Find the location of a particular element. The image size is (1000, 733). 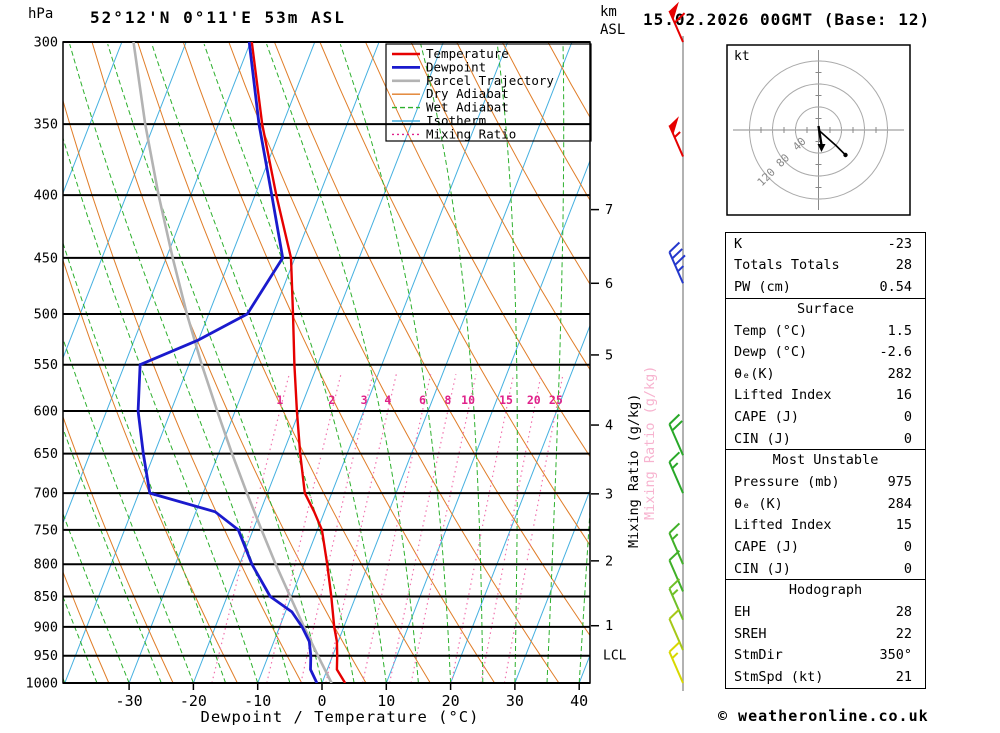

mixing-ratio-value-label: 3 is located at coordinates (364, 400).